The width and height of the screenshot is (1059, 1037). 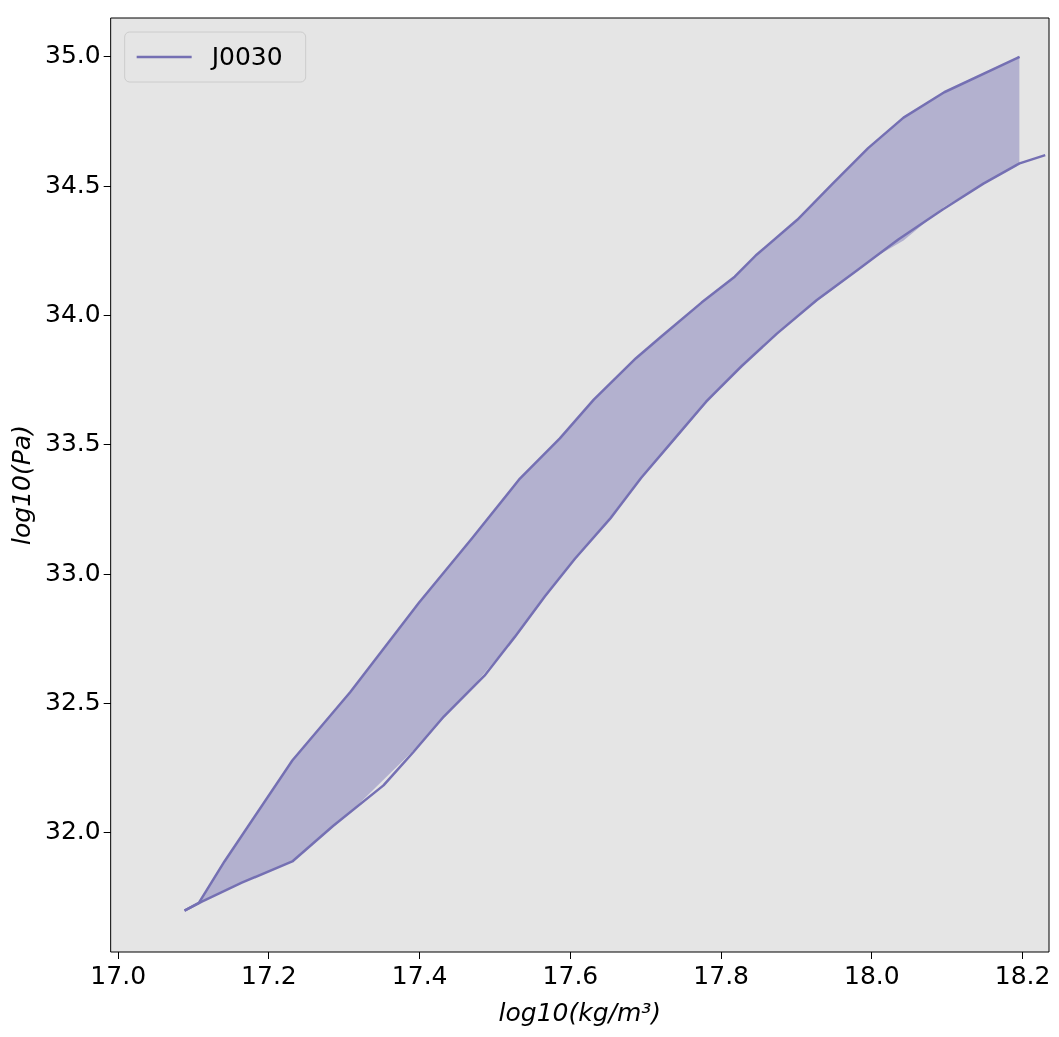 What do you see at coordinates (246, 56) in the screenshot?
I see `legend-label: J0030` at bounding box center [246, 56].